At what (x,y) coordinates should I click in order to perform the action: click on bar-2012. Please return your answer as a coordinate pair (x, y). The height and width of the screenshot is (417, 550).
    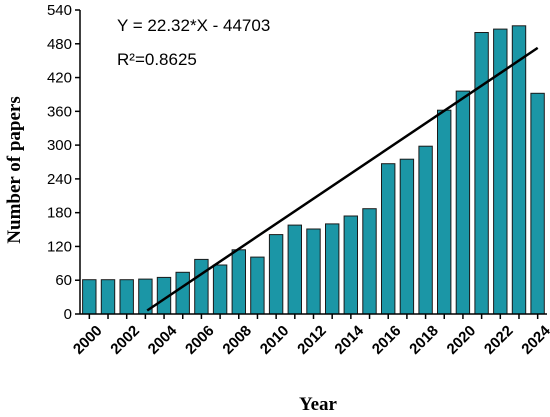
    Looking at the image, I should click on (313, 271).